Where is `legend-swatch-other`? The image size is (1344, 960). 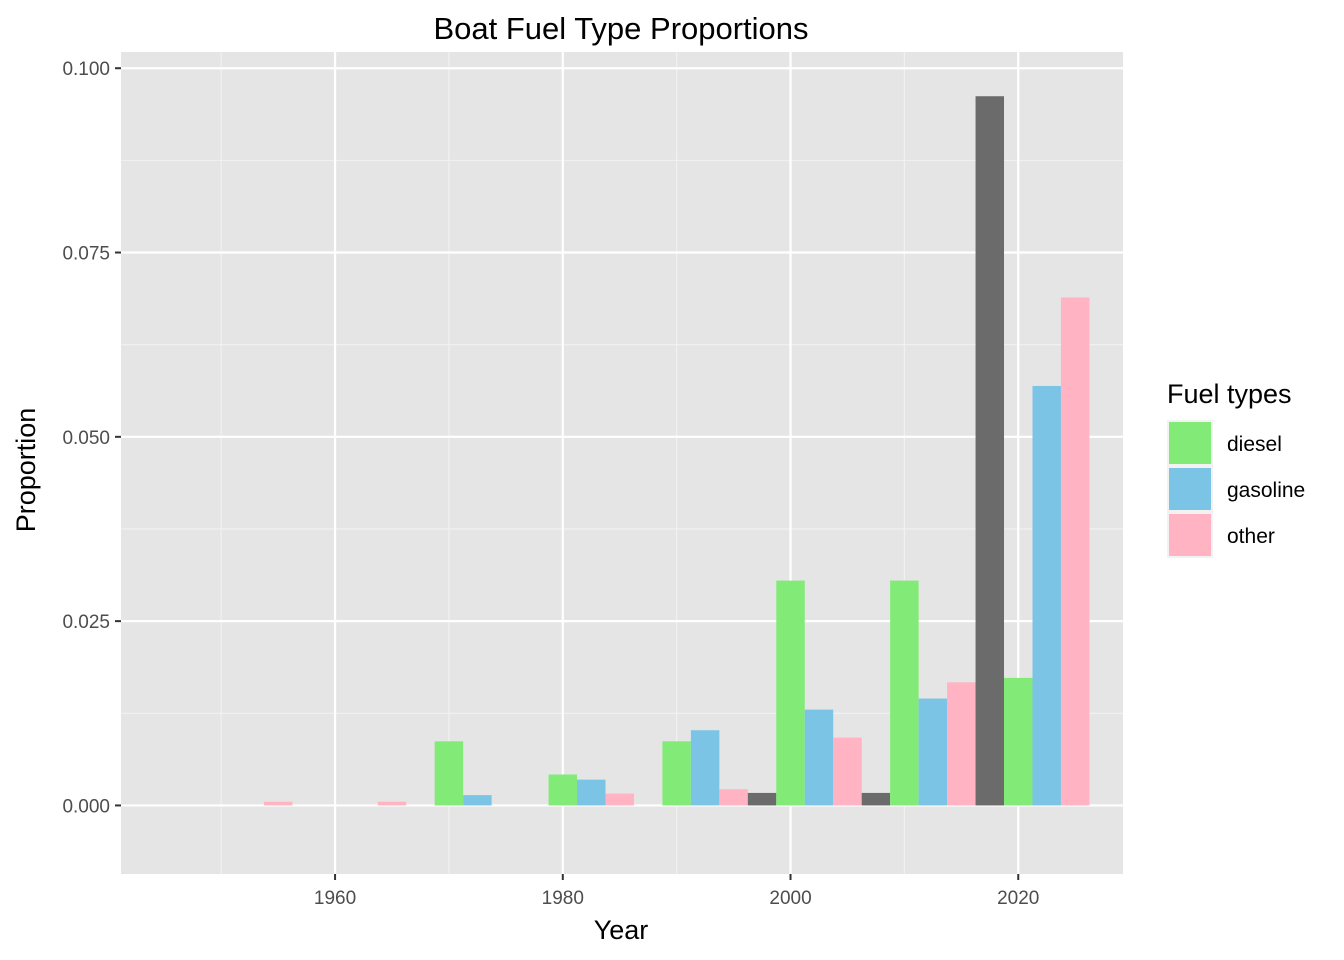 legend-swatch-other is located at coordinates (1190, 535).